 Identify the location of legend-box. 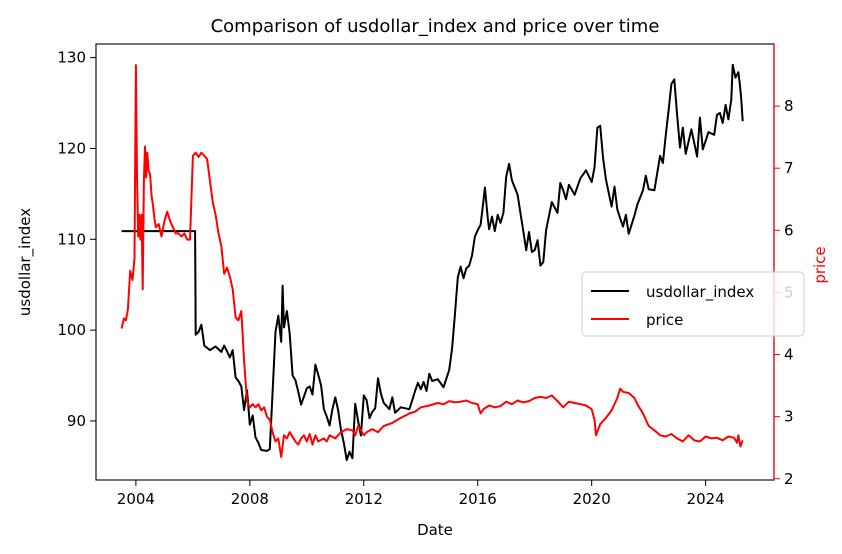
(693, 304).